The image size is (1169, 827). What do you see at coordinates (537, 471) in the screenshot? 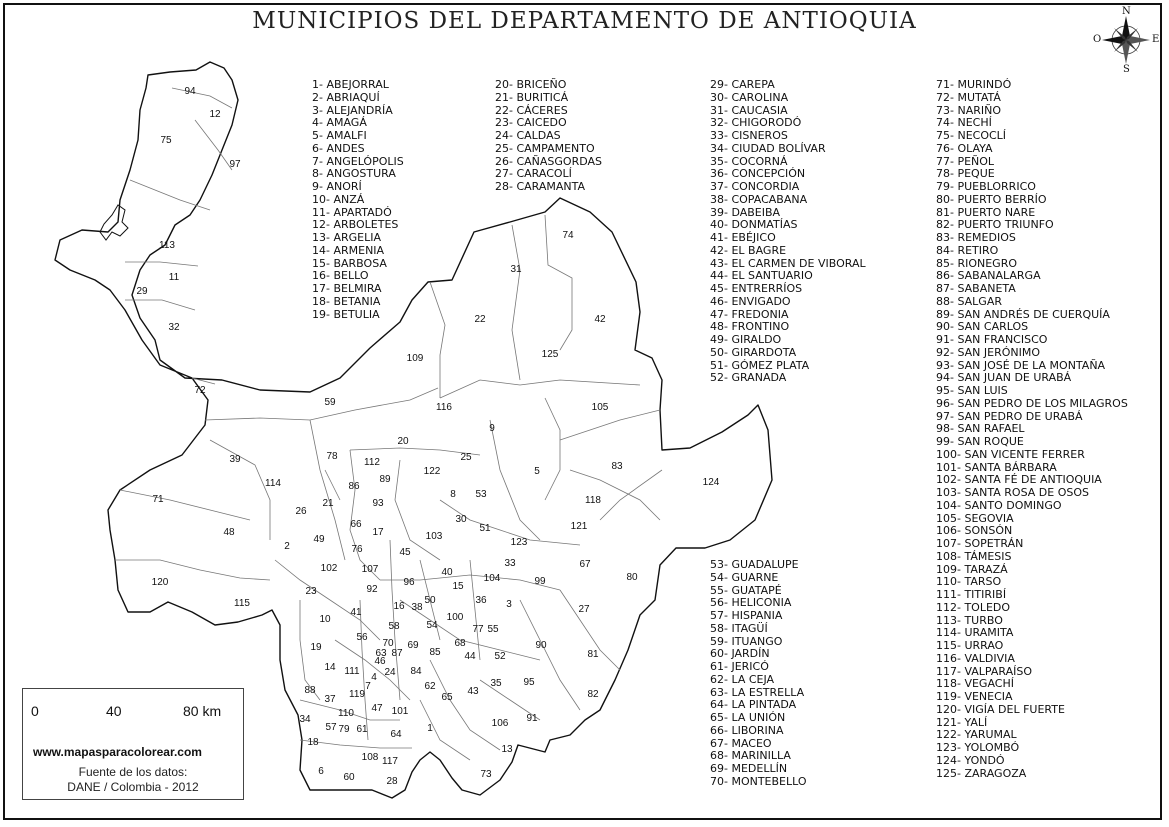
I see `map-label-5: 5` at bounding box center [537, 471].